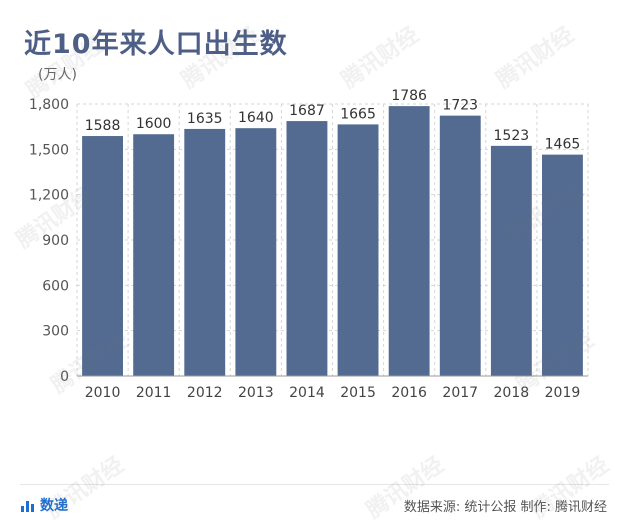 The image size is (629, 524). What do you see at coordinates (512, 136) in the screenshot?
I see `data-label: 1523` at bounding box center [512, 136].